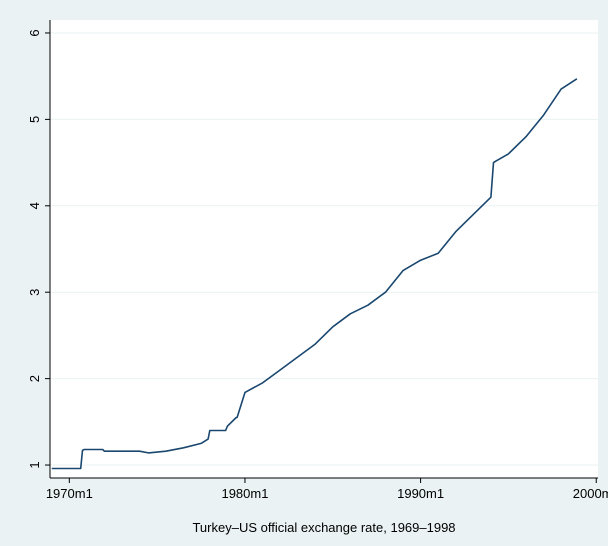  What do you see at coordinates (34, 205) in the screenshot?
I see `y-tick-label-3: 4` at bounding box center [34, 205].